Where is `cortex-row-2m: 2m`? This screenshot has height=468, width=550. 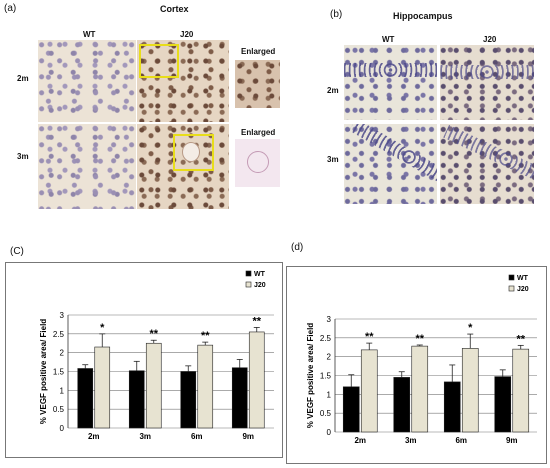
cortex-row-2m: 2m is located at coordinates (23, 78).